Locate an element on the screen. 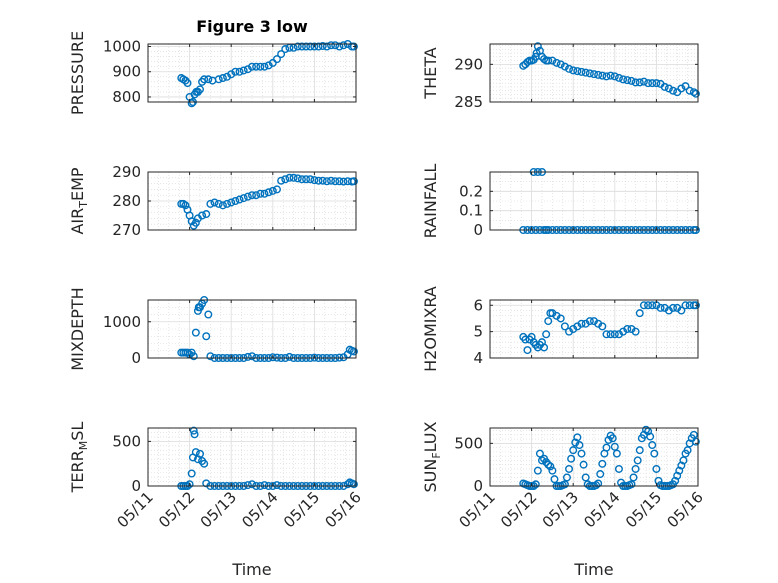 This screenshot has height=583, width=778. x-tick-label: 05/12 is located at coordinates (176, 509).